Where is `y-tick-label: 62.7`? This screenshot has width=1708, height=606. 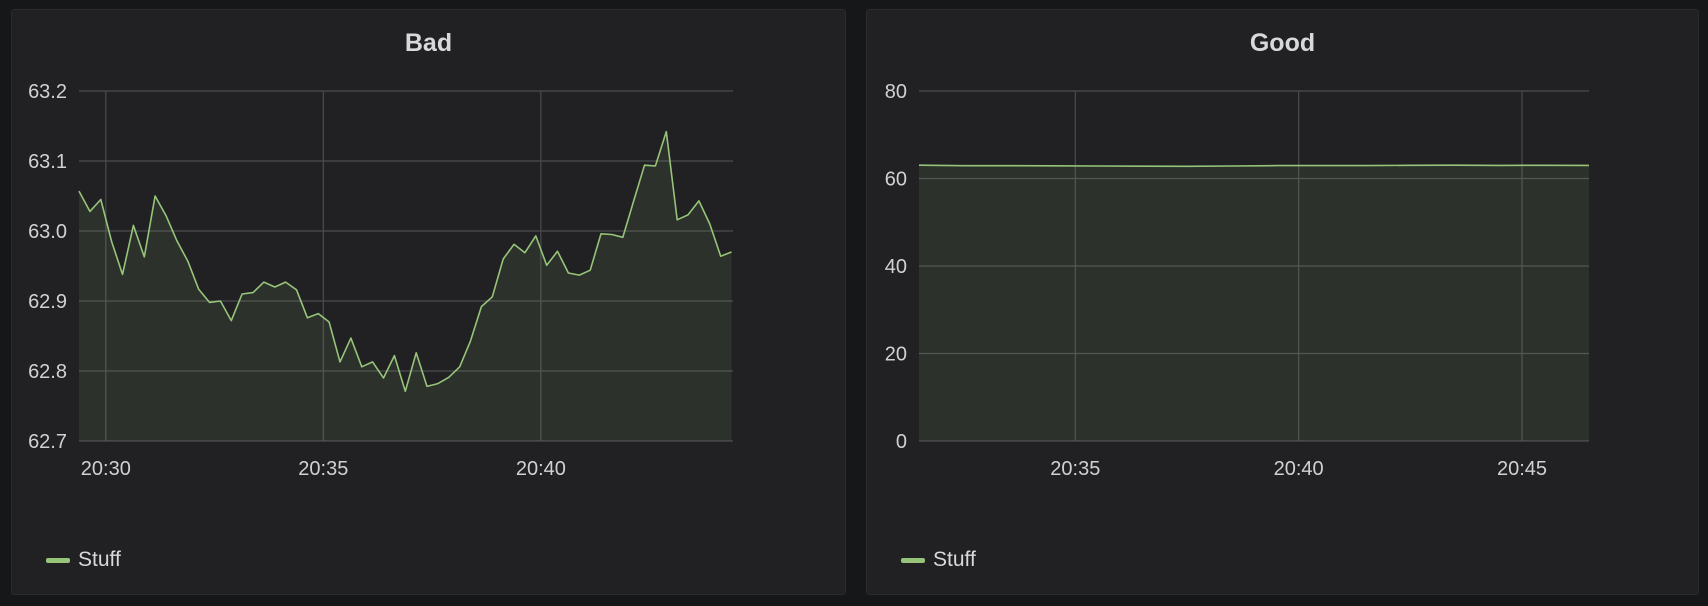
y-tick-label: 62.7 is located at coordinates (47, 442).